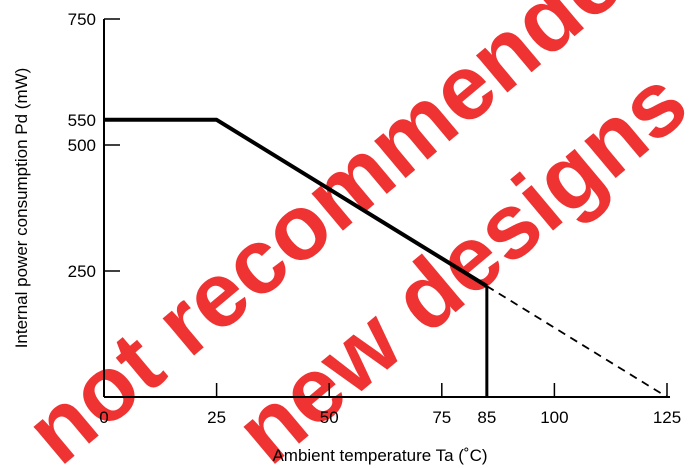  I want to click on y-ticks: 250 500 550 750, so click(94, 145).